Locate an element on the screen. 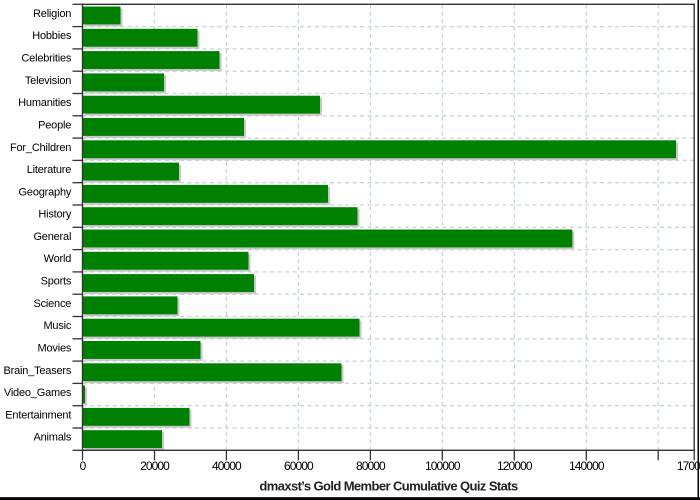  svg-text: Music is located at coordinates (57, 326).